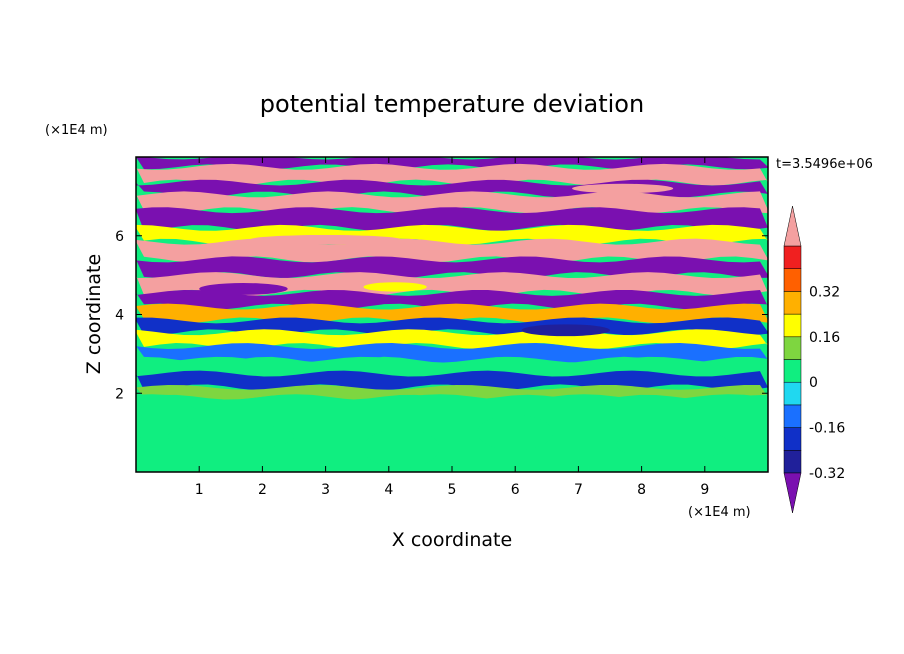 This screenshot has height=654, width=904. I want to click on y-axis-label: Z coordinate, so click(94, 314).